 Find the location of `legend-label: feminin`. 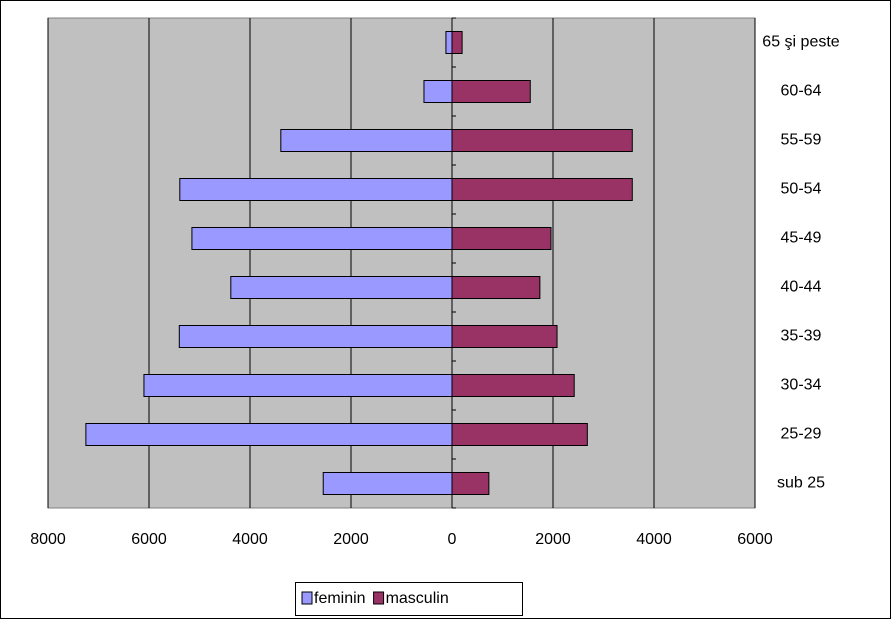

legend-label: feminin is located at coordinates (340, 598).